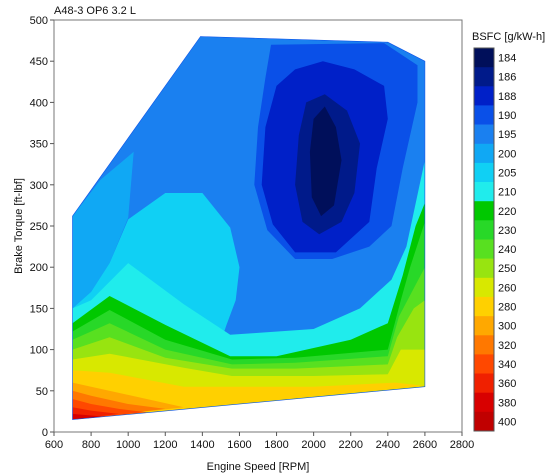 This screenshot has height=476, width=554. I want to click on y-tick-label: 350, so click(39, 145).